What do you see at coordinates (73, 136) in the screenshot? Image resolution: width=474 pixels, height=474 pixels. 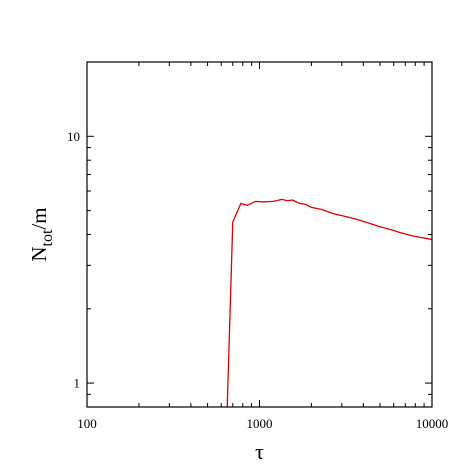 I see `y-tick-label: 10` at bounding box center [73, 136].